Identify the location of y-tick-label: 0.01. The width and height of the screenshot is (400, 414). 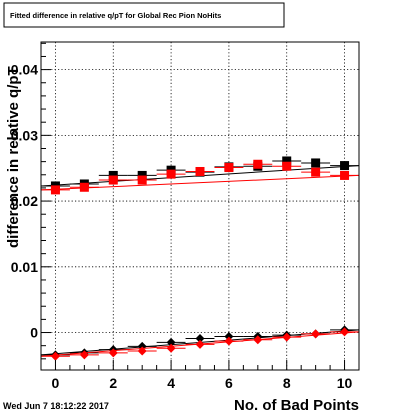
(24, 267).